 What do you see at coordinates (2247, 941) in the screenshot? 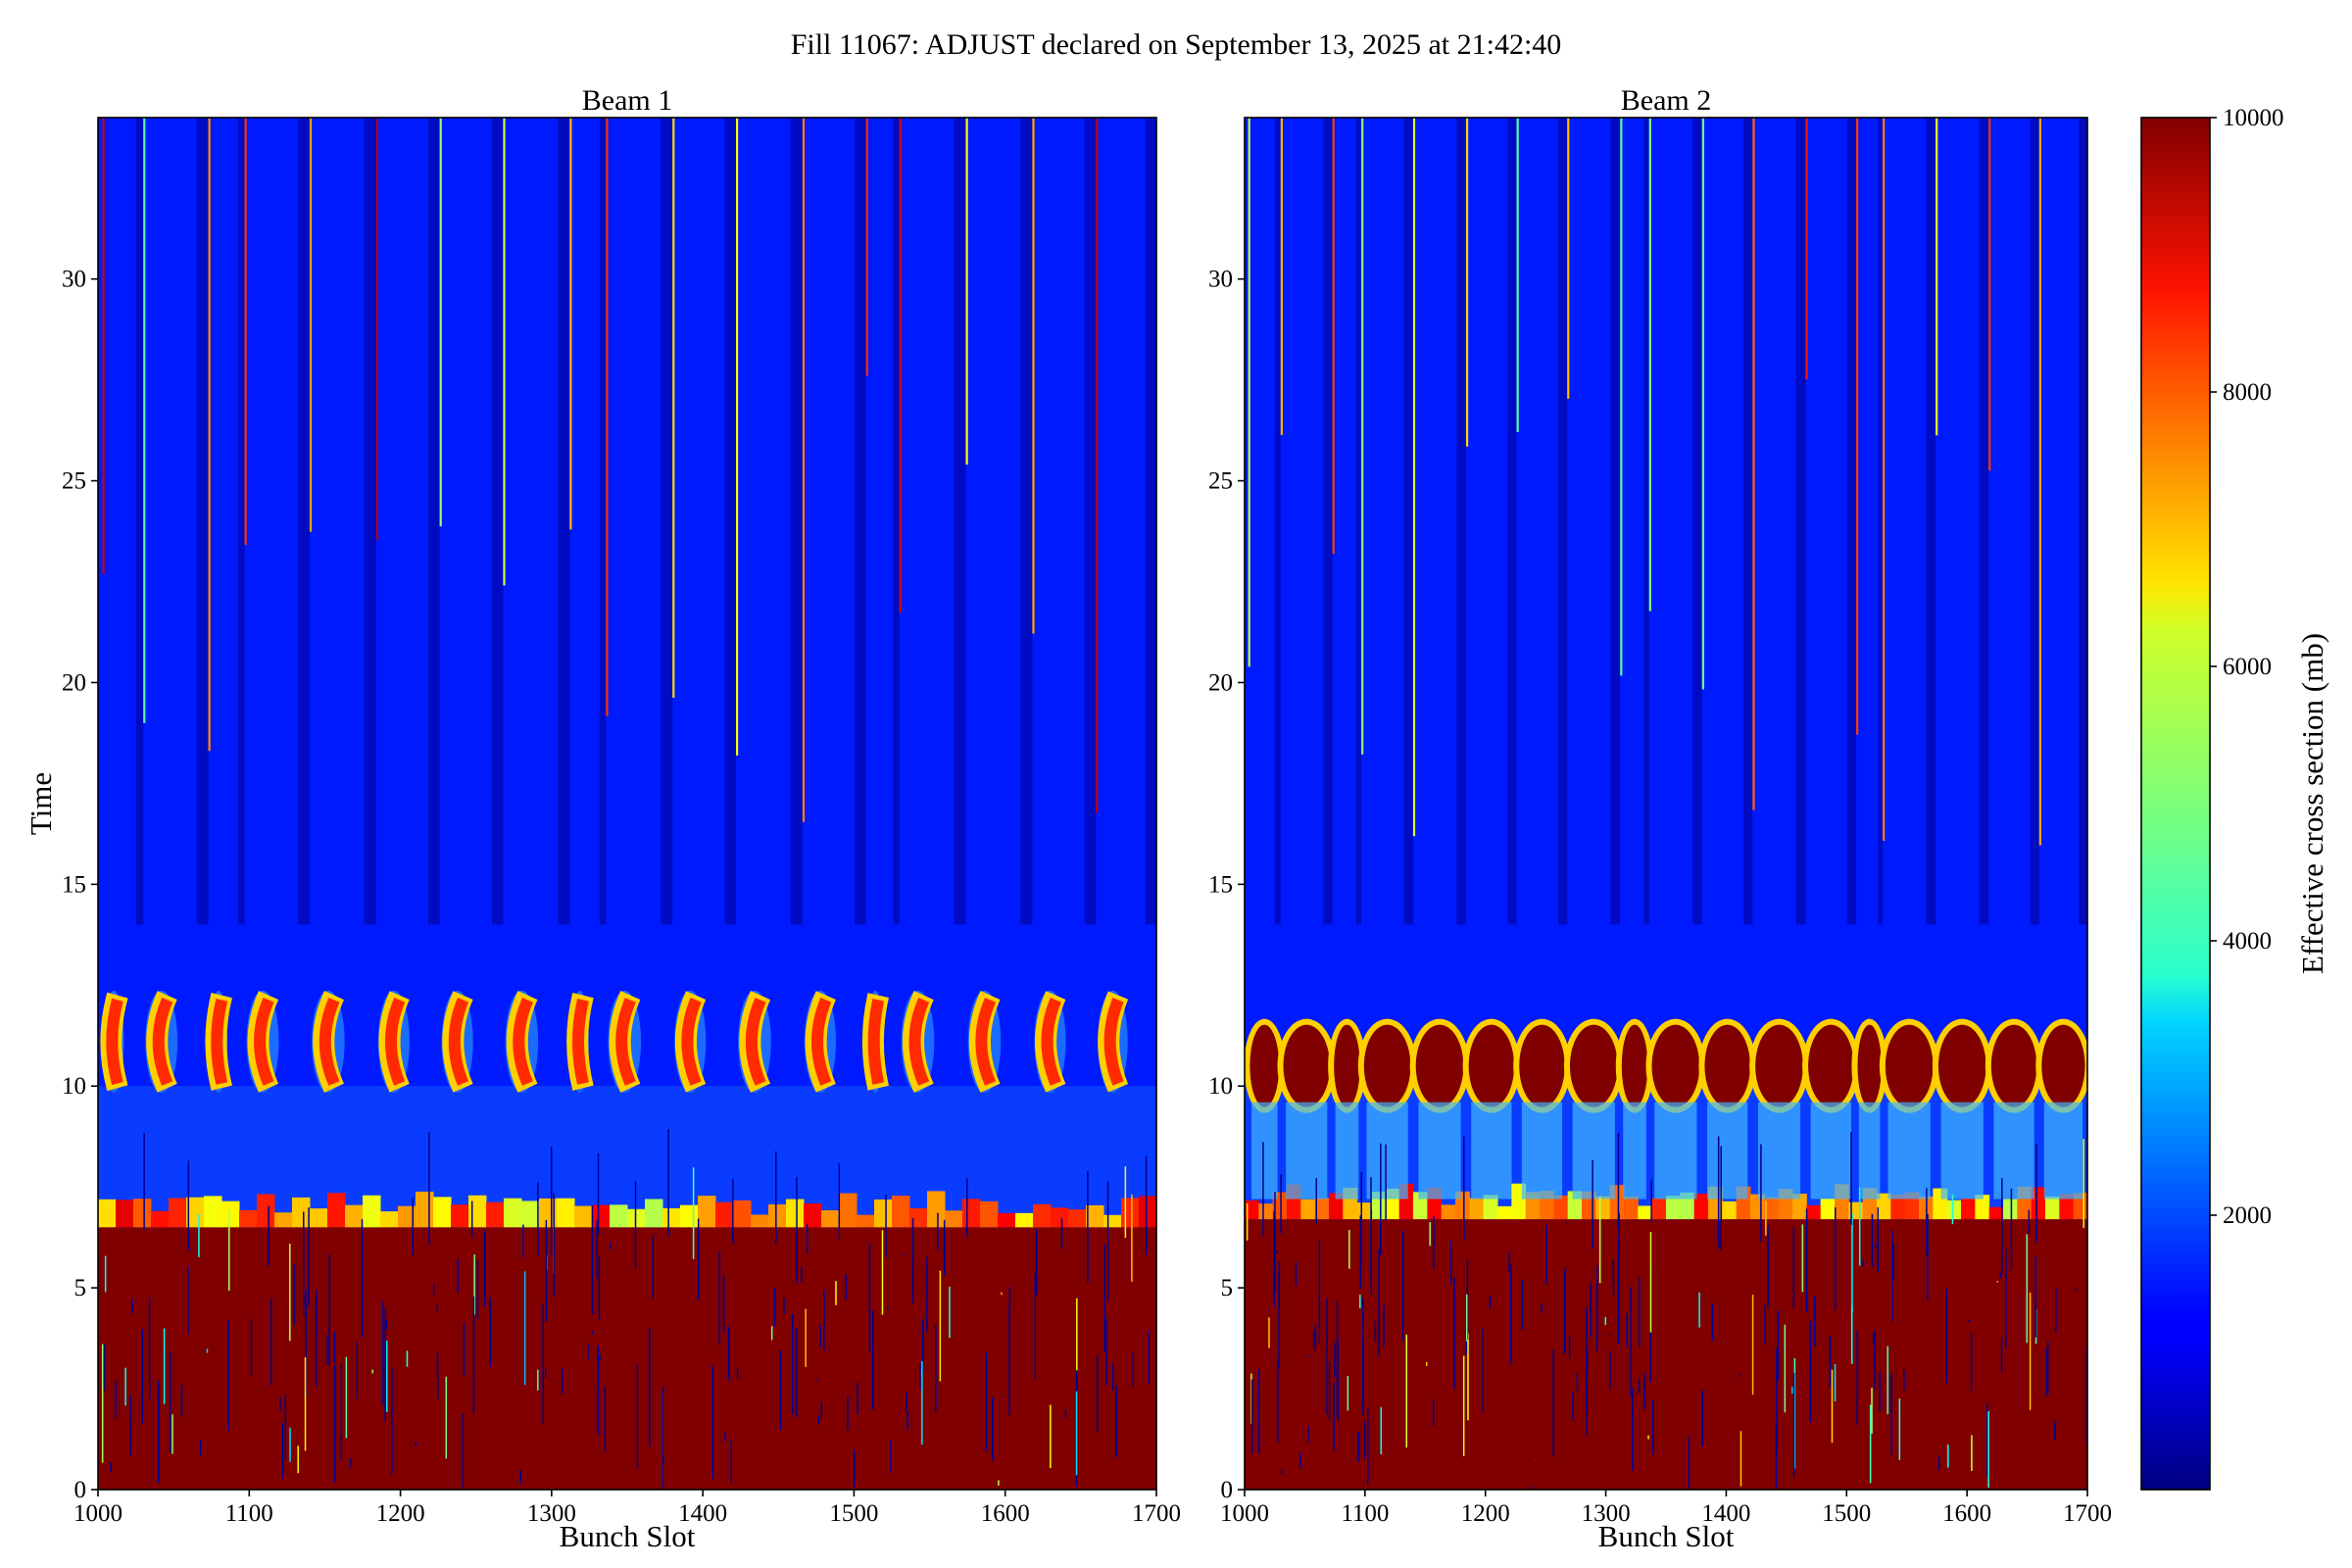
I see `colorbar-tick-label: 4000` at bounding box center [2247, 941].